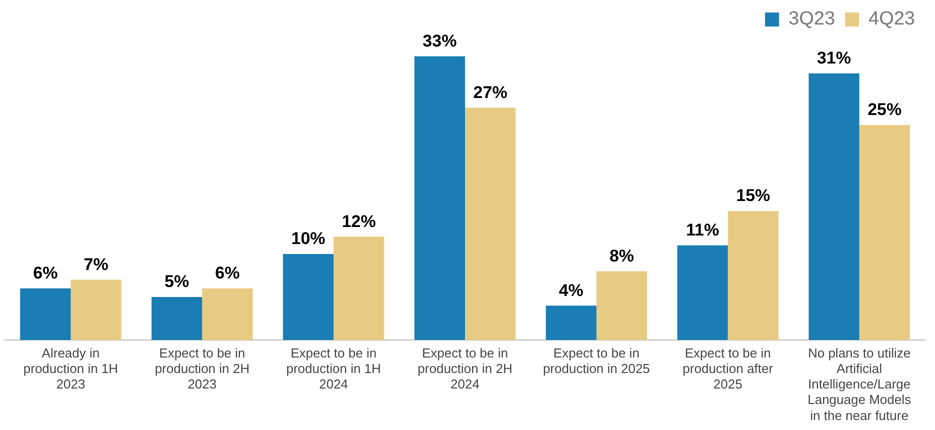 The width and height of the screenshot is (935, 430). I want to click on data-label: 15%, so click(753, 196).